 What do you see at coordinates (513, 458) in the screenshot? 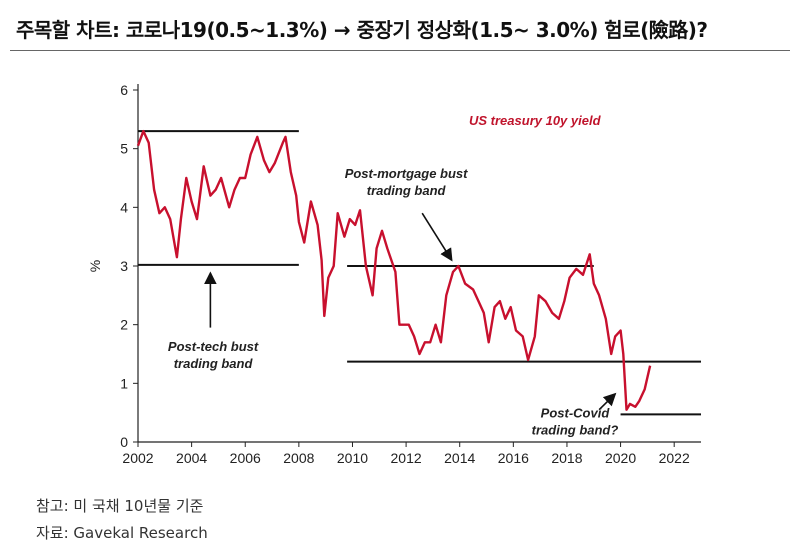
I see `x-tick-label: 2016` at bounding box center [513, 458].